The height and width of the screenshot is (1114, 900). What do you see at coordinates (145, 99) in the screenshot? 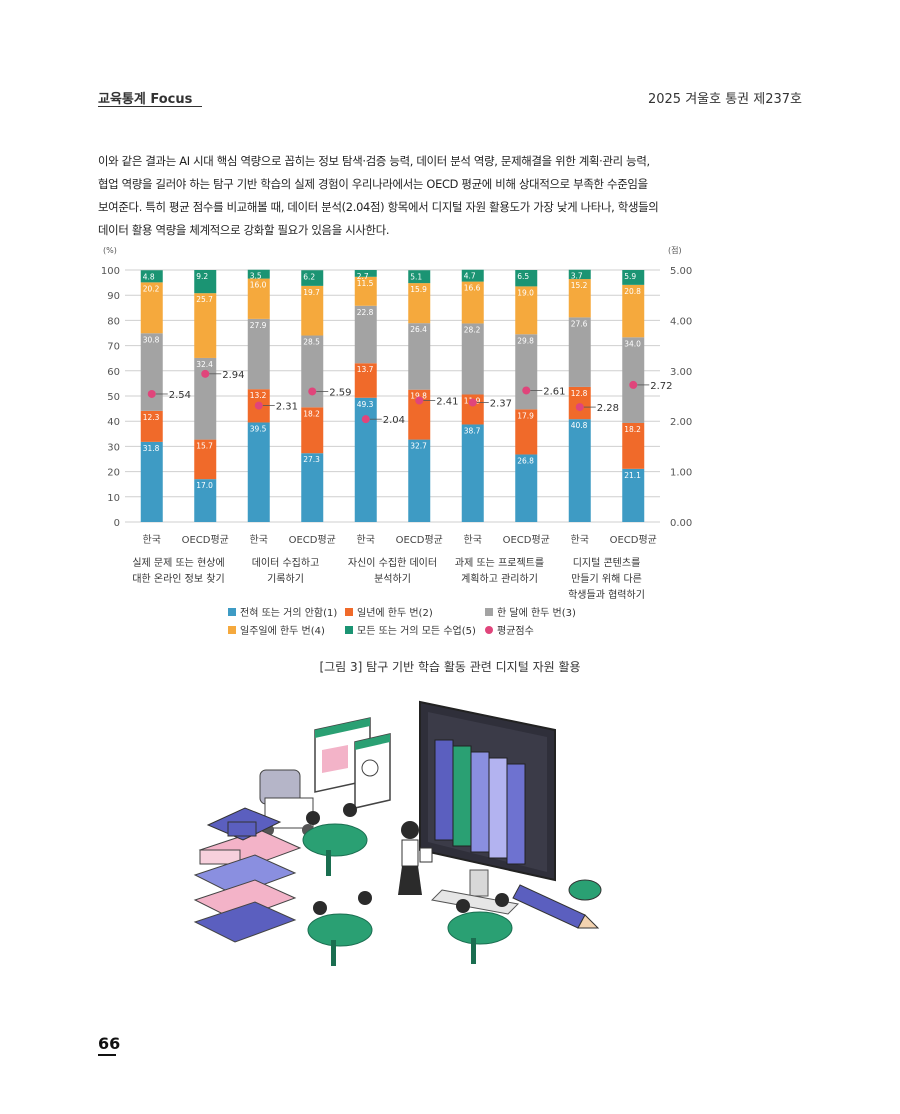
I see `header-left: 교육통계 Focus` at bounding box center [145, 99].